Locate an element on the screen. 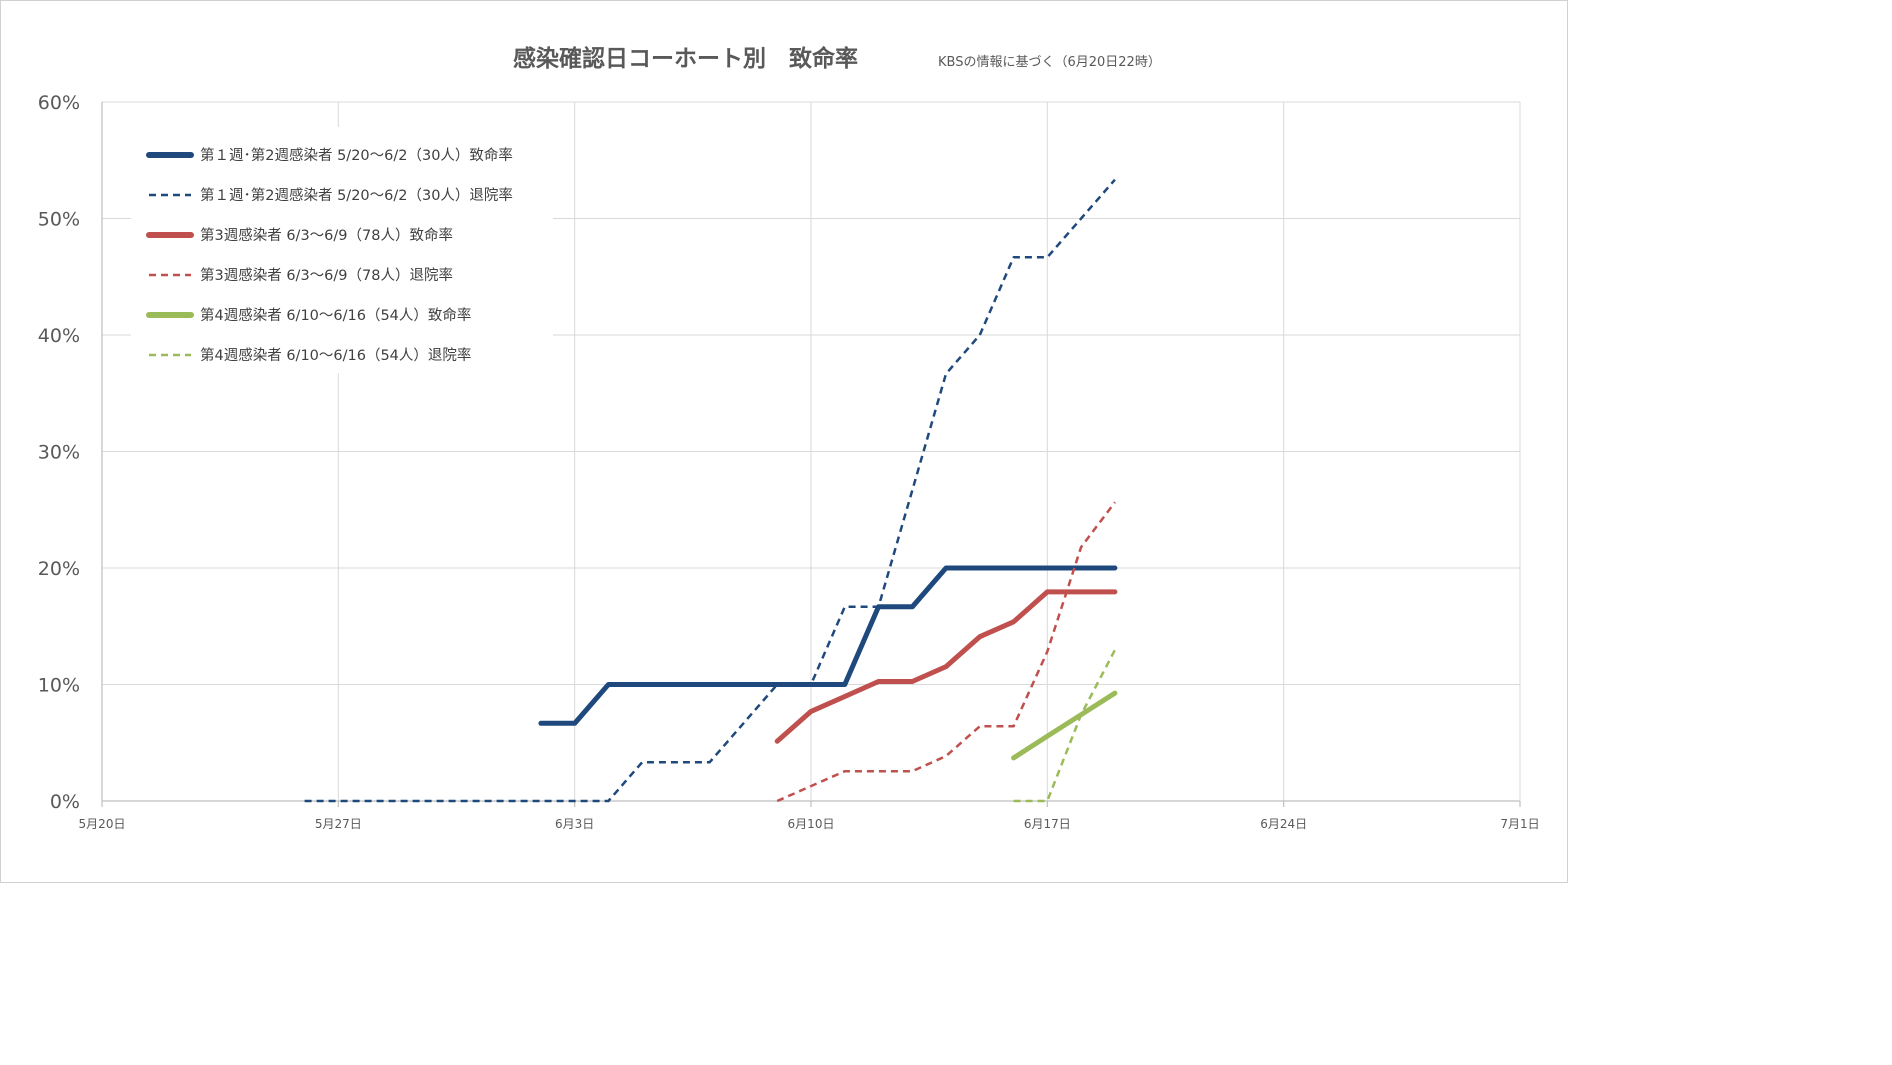 This screenshot has height=1065, width=1892. legend-item: 第3週感染者 6/3～6/9（78人）退院率 is located at coordinates (301, 275).